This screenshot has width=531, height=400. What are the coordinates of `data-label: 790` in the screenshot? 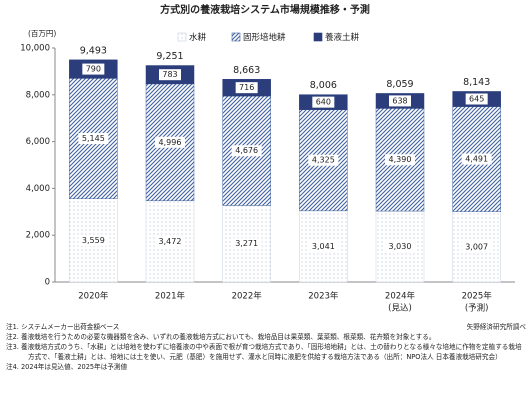 It's located at (93, 69).